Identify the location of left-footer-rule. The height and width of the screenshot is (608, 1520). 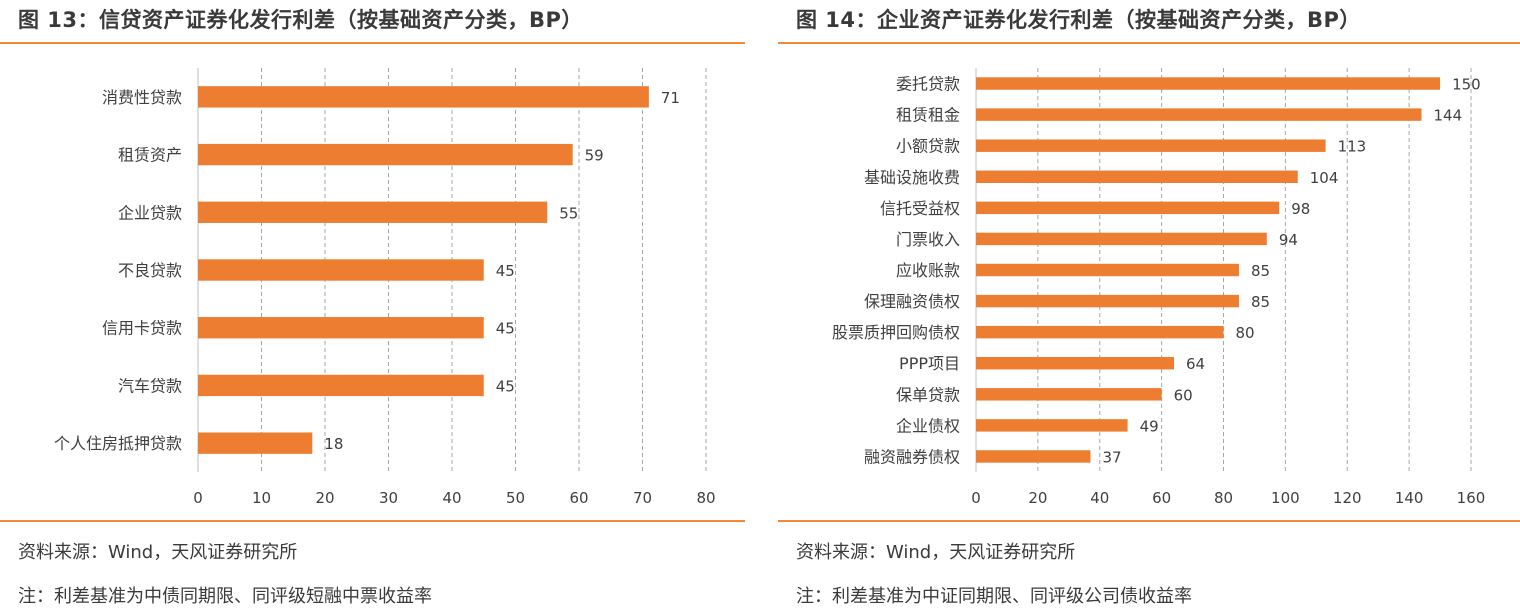
(372, 521).